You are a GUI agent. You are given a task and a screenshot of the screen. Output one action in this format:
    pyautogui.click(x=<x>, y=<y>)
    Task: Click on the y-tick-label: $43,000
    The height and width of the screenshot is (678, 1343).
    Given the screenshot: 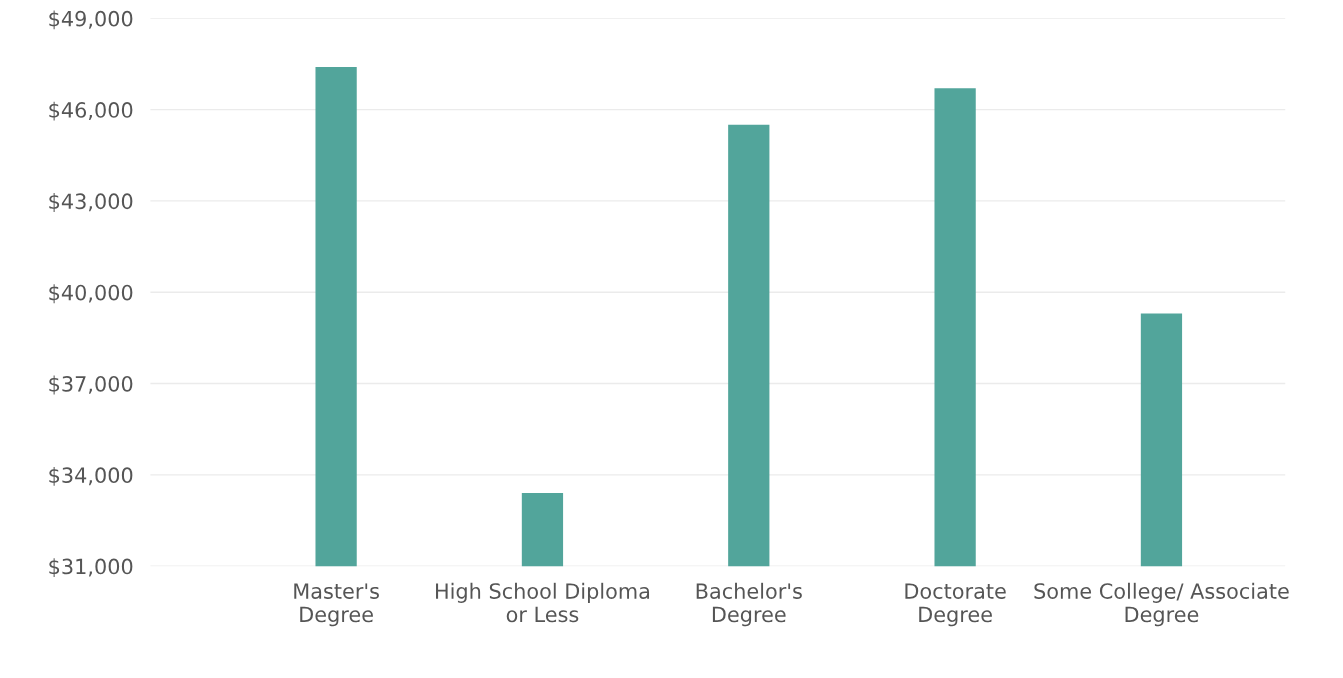 What is the action you would take?
    pyautogui.click(x=91, y=202)
    